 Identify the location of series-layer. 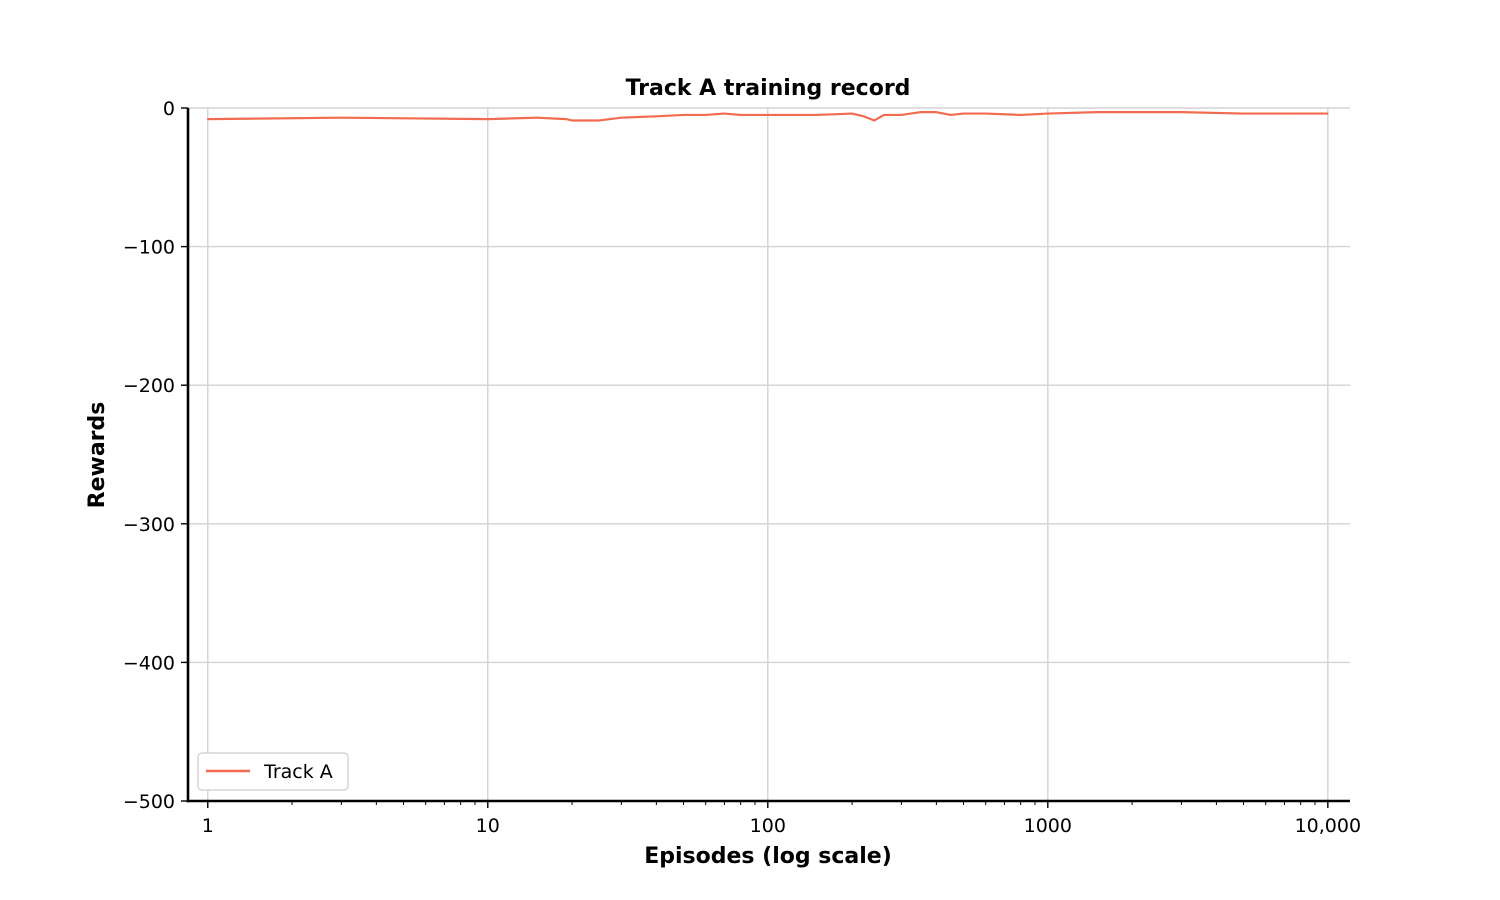
(767, 116).